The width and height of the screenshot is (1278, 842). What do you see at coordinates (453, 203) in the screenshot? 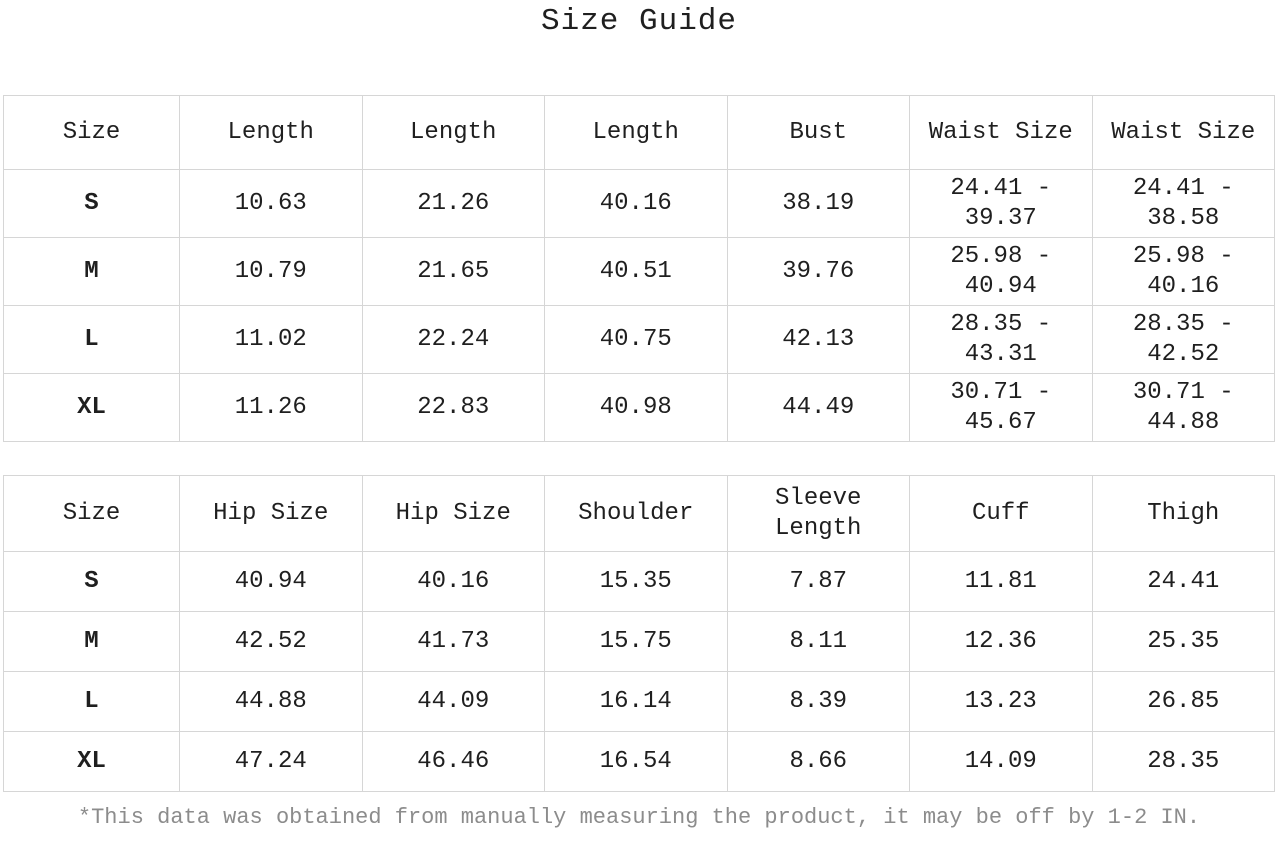
I see `data-cell: 21.26` at bounding box center [453, 203].